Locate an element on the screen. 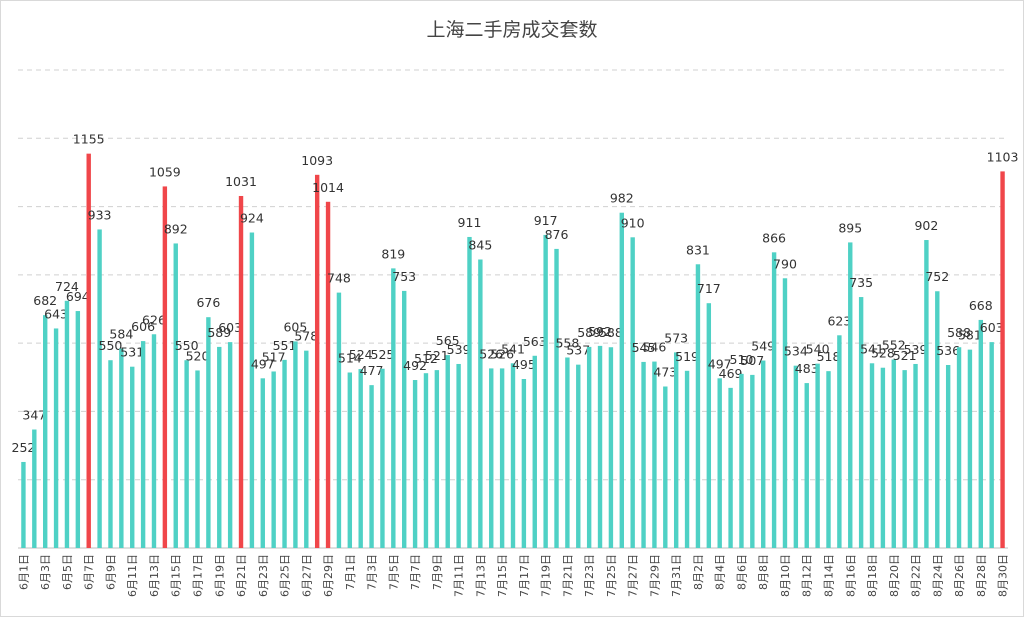 The width and height of the screenshot is (1024, 617). x-tick-label: 8月24日 is located at coordinates (937, 575).